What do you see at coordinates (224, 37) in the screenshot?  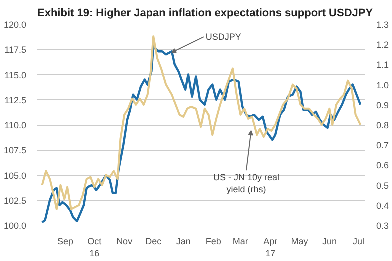 I see `annotation: USDJPY` at bounding box center [224, 37].